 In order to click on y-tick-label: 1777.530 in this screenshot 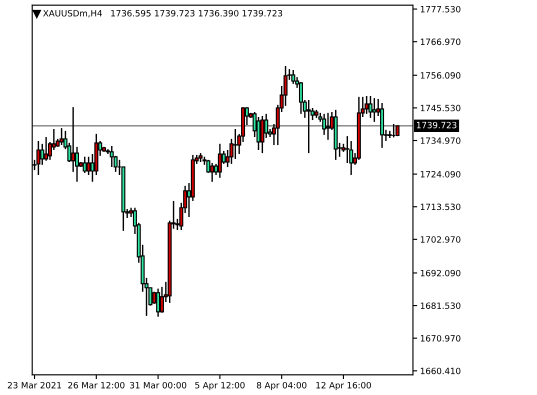, I will do `click(440, 9)`.